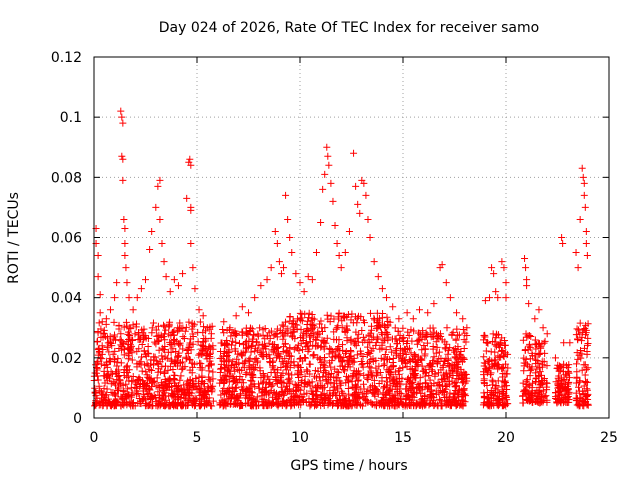 This screenshot has width=640, height=480. I want to click on y-axis-label: ROTI / TECUs, so click(14, 238).